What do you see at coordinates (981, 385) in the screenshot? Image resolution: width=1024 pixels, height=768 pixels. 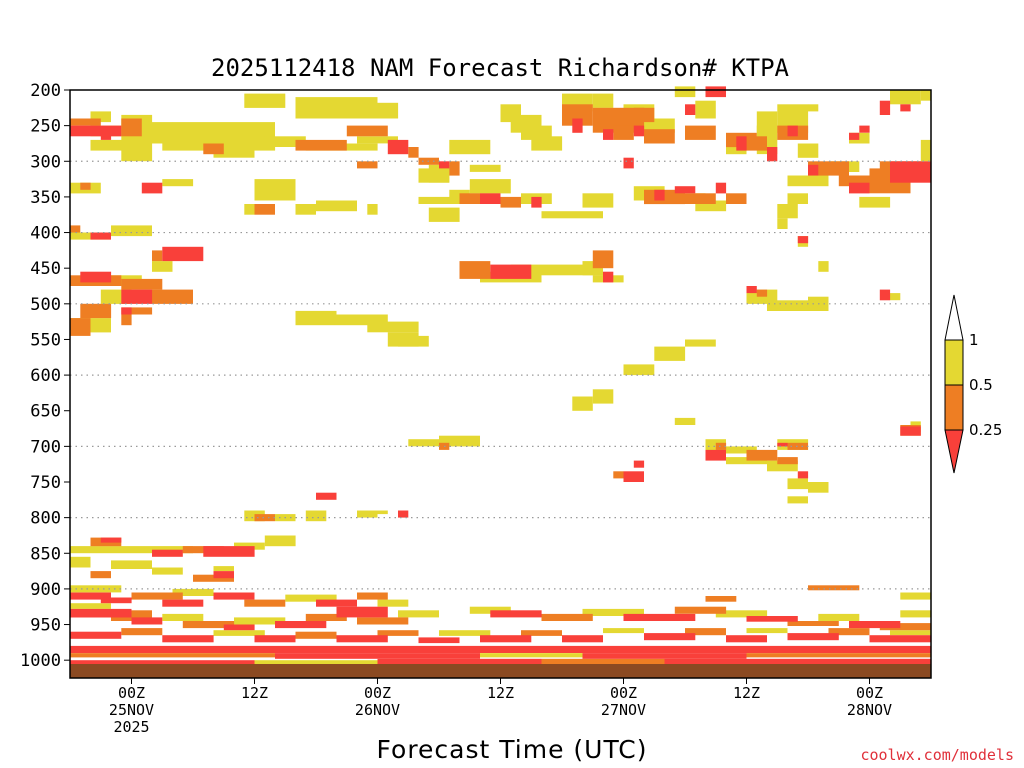 I see `legend-label-0.5: 0.5` at bounding box center [981, 385].